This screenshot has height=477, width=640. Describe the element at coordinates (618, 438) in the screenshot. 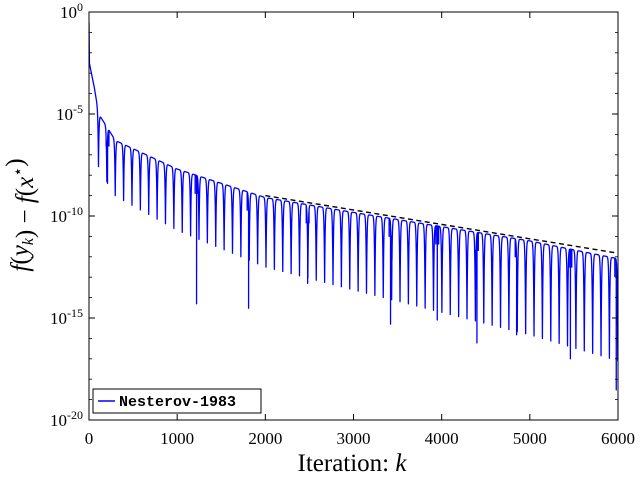

I see `x-tick-label: 6000` at that location.